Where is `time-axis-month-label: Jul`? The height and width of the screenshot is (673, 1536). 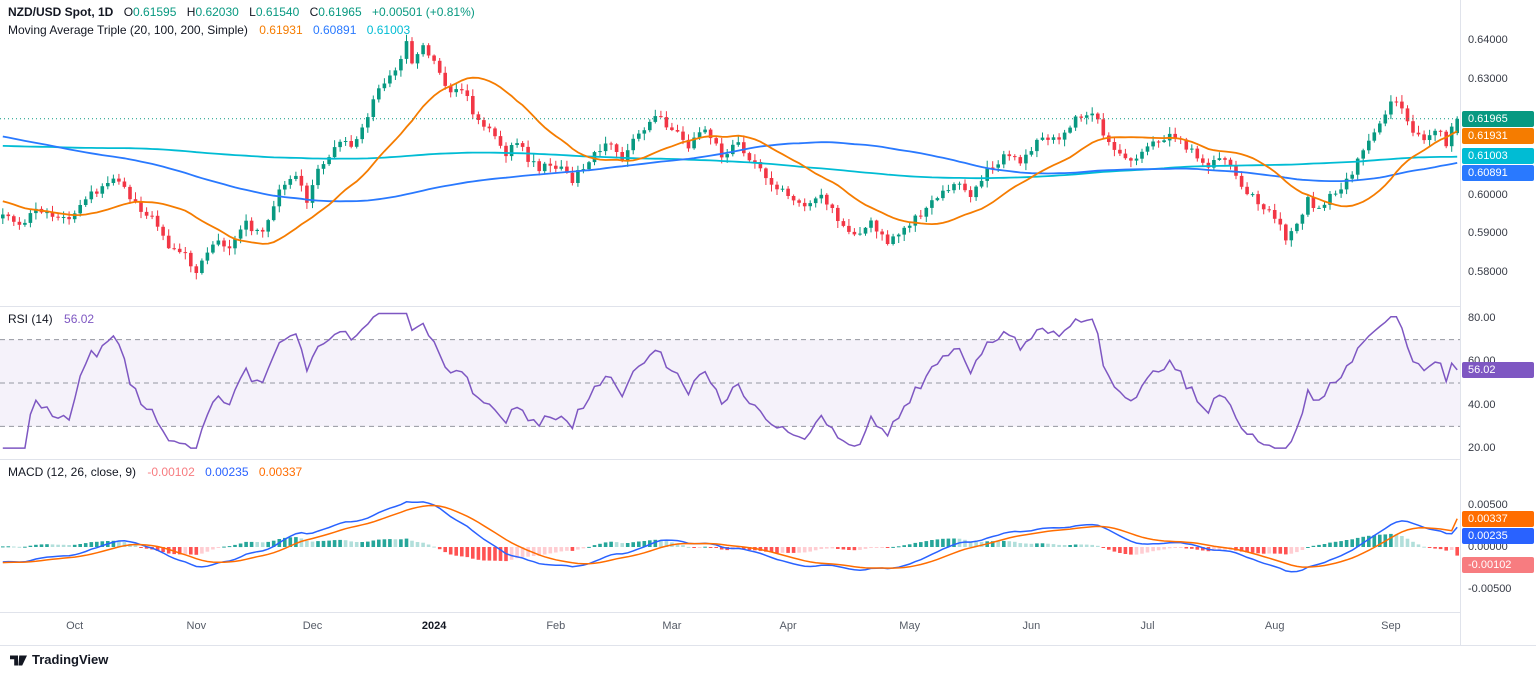 time-axis-month-label: Jul is located at coordinates (1147, 626).